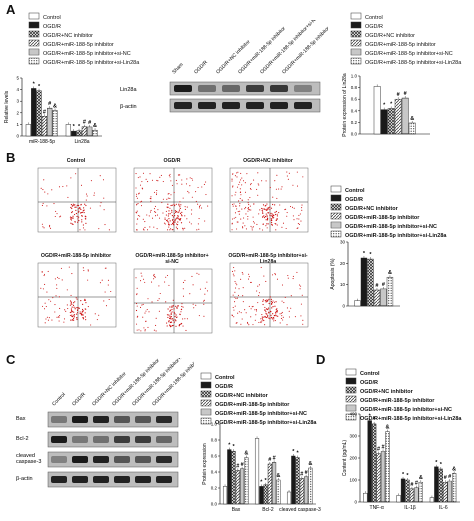 This screenshot has width=474, height=521. What do you see at coordinates (128, 107) in the screenshot?
I see `blot-row-label: β-actin` at bounding box center [128, 107].